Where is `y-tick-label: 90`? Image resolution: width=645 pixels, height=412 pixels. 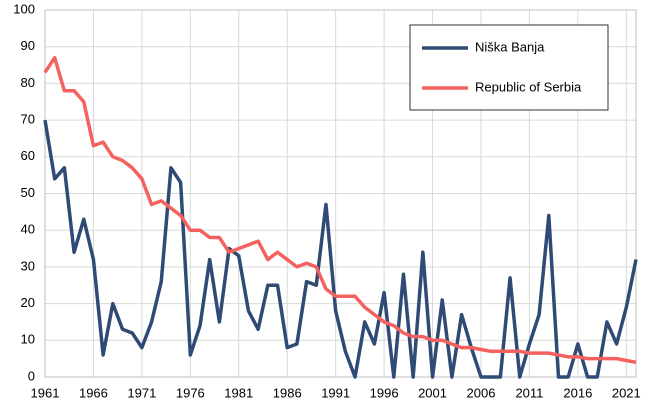 y-tick-label: 90 is located at coordinates (28, 45).